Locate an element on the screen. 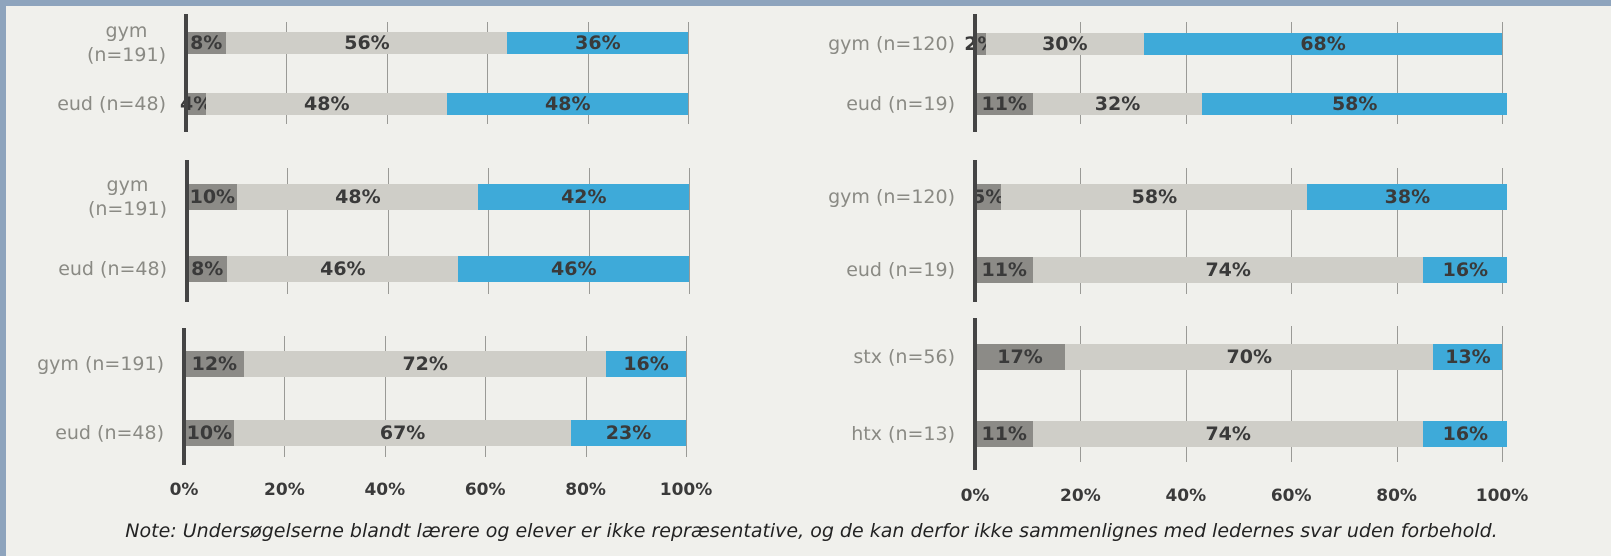  category-label: eud (n=48) is located at coordinates (109, 433).